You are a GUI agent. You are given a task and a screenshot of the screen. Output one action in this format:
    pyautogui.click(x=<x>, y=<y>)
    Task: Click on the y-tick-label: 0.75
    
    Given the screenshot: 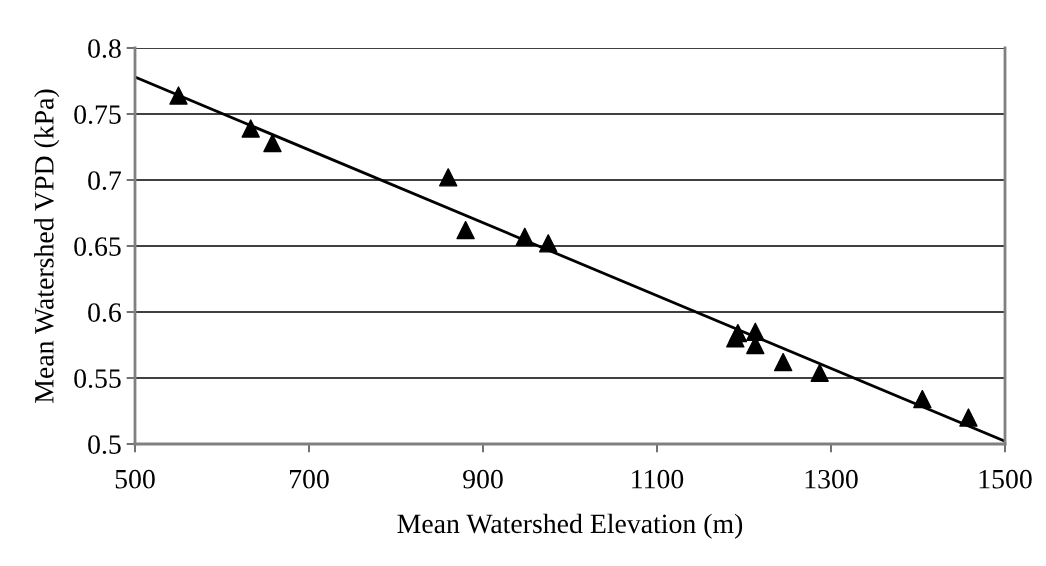 What is the action you would take?
    pyautogui.click(x=97, y=115)
    